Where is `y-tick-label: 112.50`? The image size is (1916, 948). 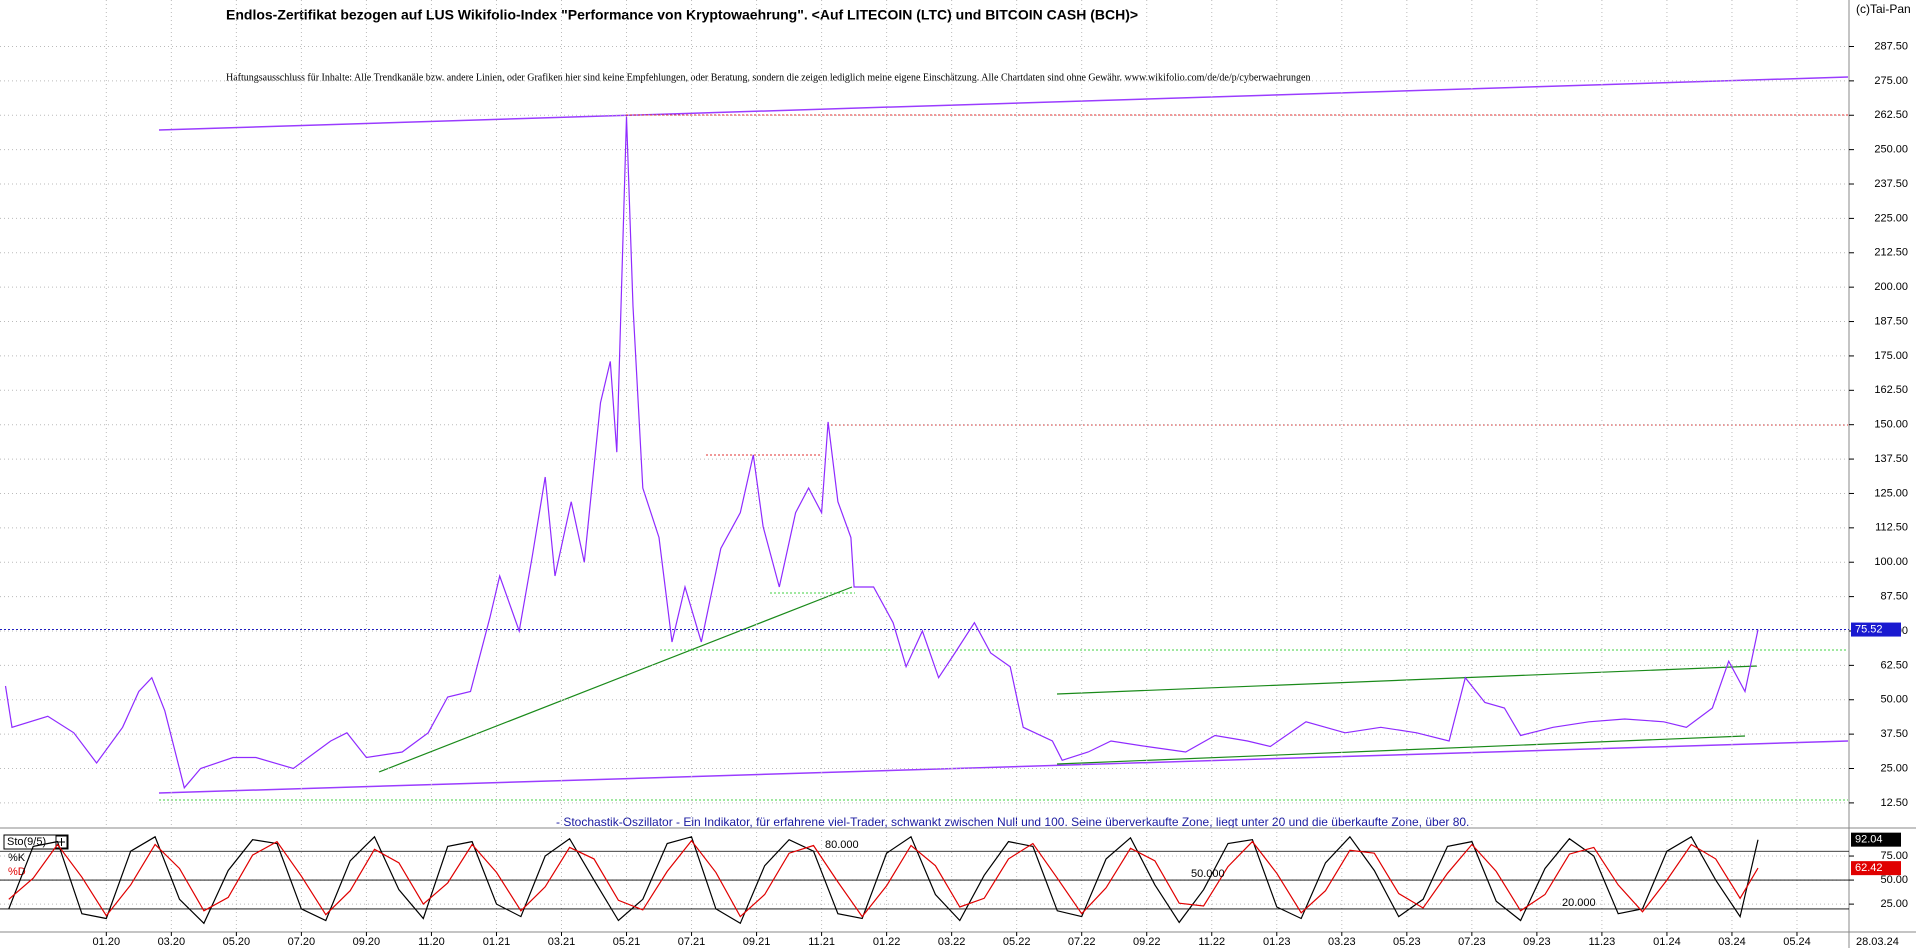
y-tick-label: 112.50 is located at coordinates (1891, 528).